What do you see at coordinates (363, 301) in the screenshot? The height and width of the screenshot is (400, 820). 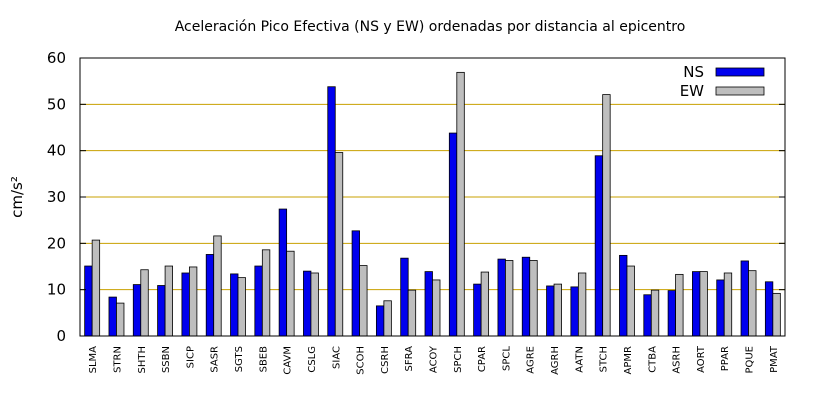 I see `bar-ew-scoh` at bounding box center [363, 301].